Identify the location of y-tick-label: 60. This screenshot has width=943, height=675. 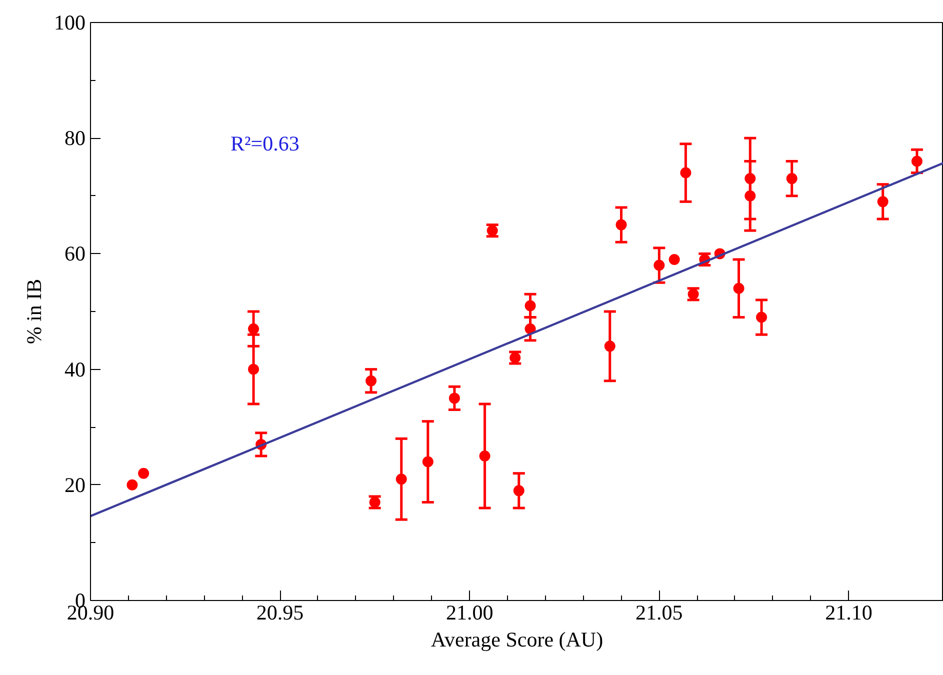
(75, 254).